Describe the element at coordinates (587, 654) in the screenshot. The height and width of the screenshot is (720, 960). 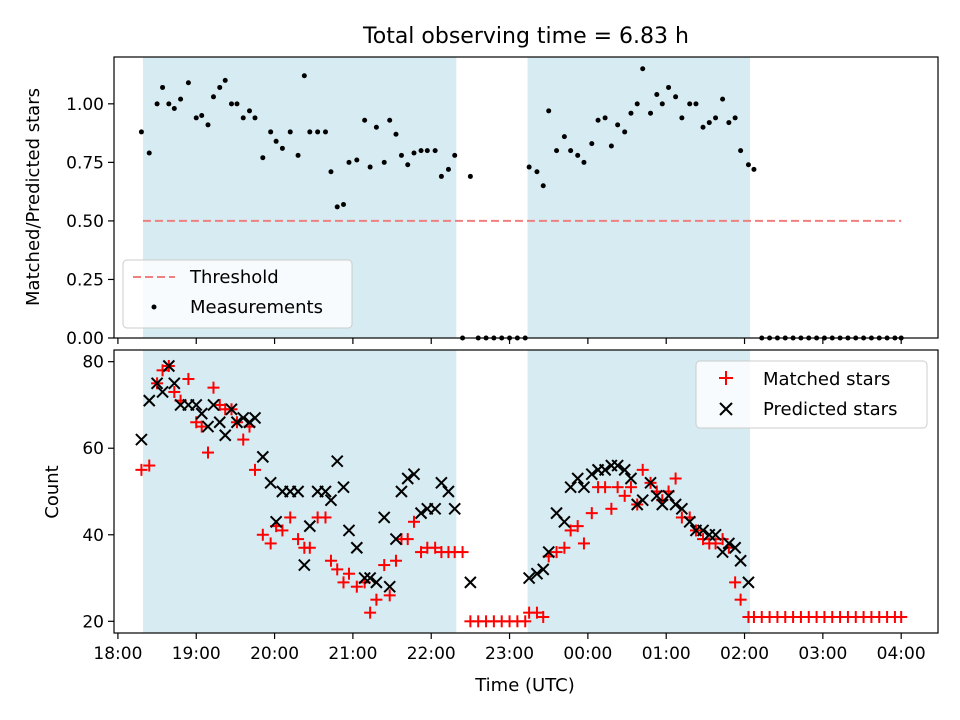
I see `x-tick-label: 00:00` at that location.